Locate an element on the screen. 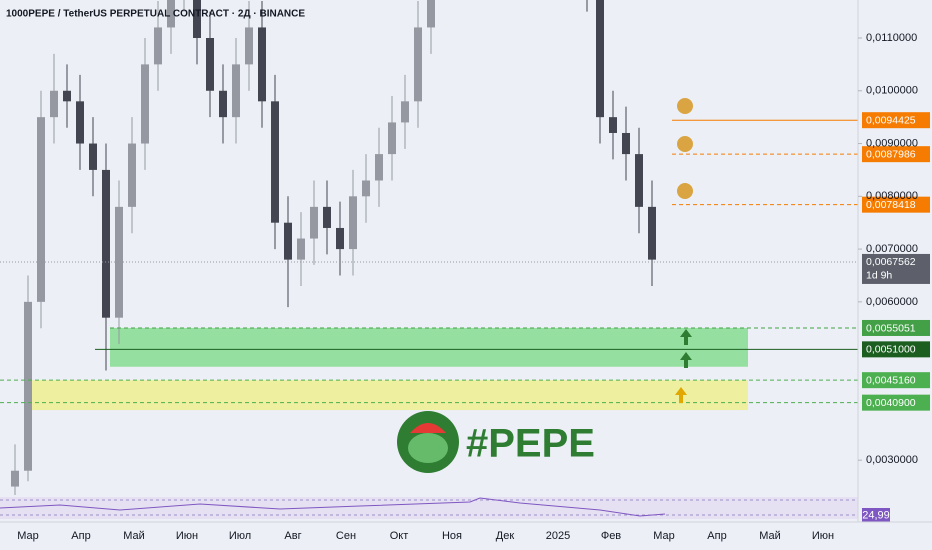  rsi-pane is located at coordinates (429, 508).